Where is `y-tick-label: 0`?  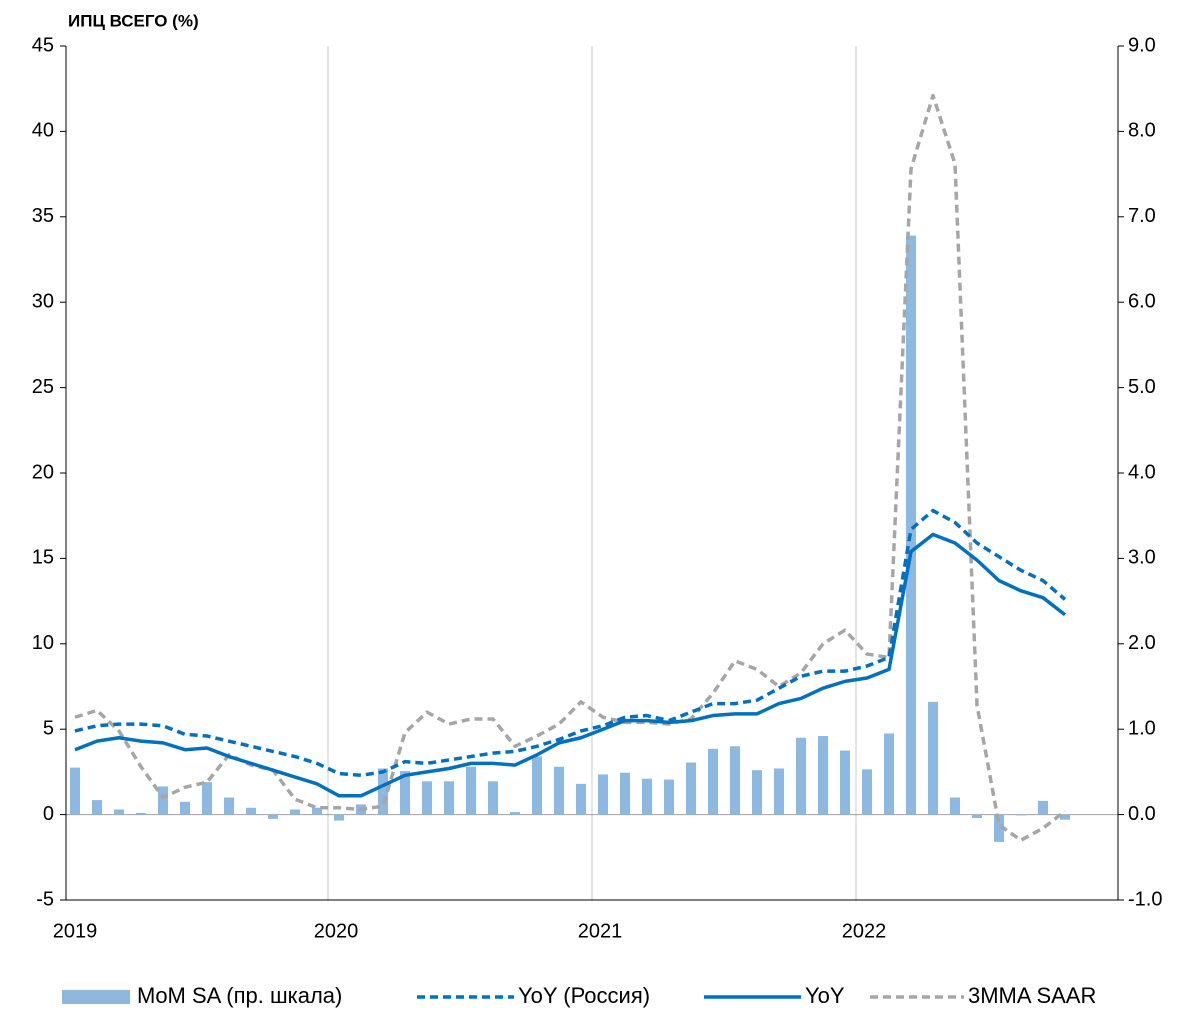
y-tick-label: 0 is located at coordinates (48, 814).